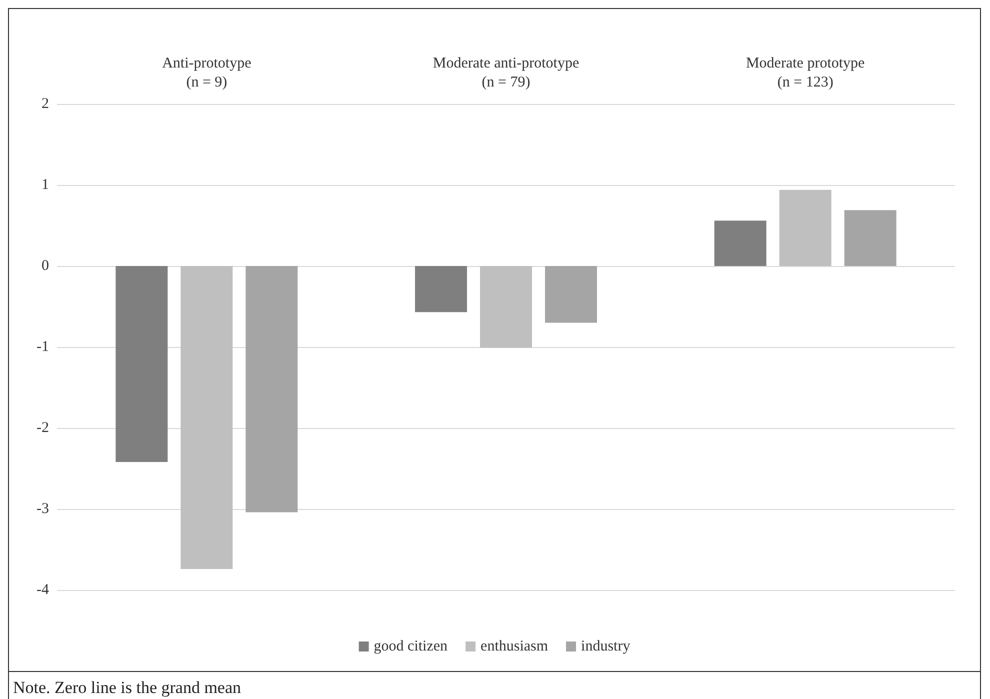 Image resolution: width=990 pixels, height=699 pixels. I want to click on x-tick-label: Moderate prototype (n = 123), so click(806, 73).